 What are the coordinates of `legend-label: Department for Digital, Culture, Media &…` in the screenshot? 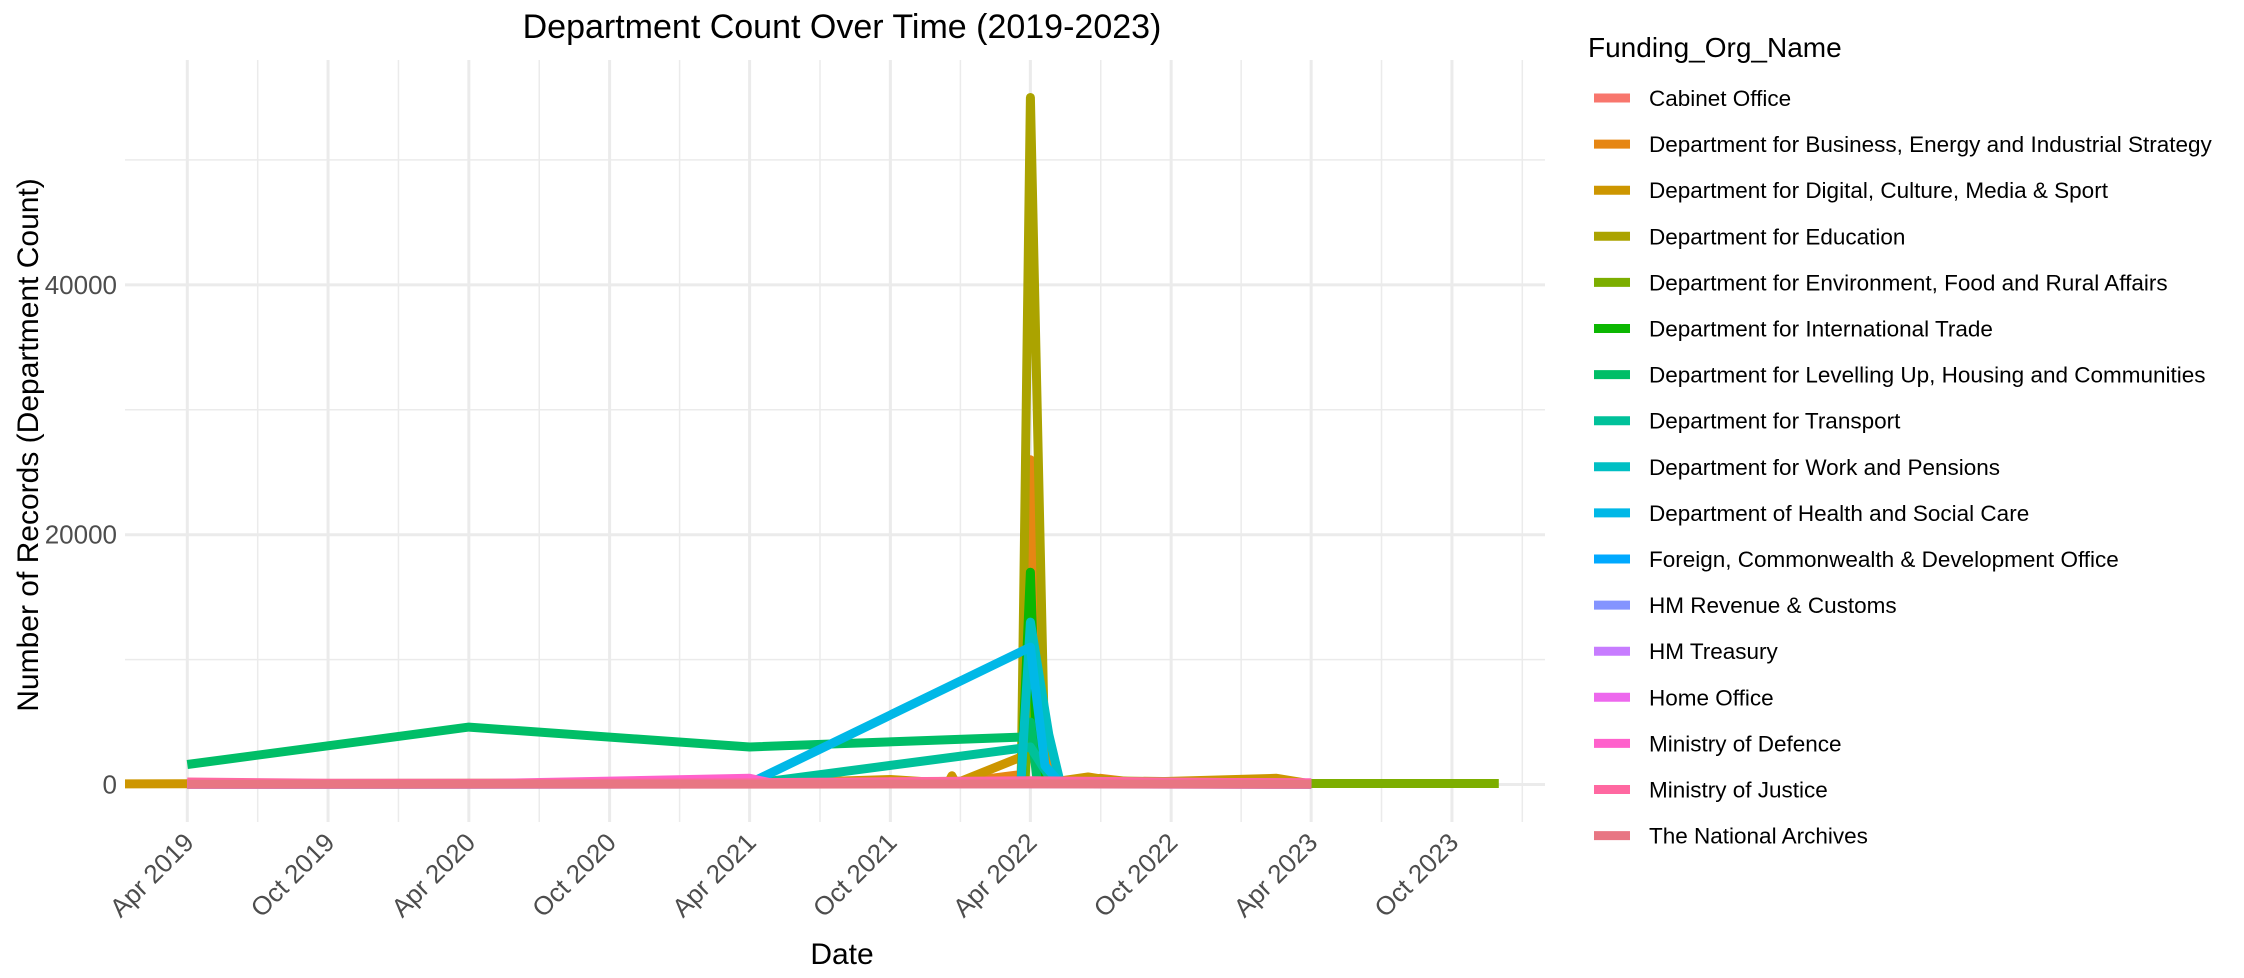 It's located at (1879, 190).